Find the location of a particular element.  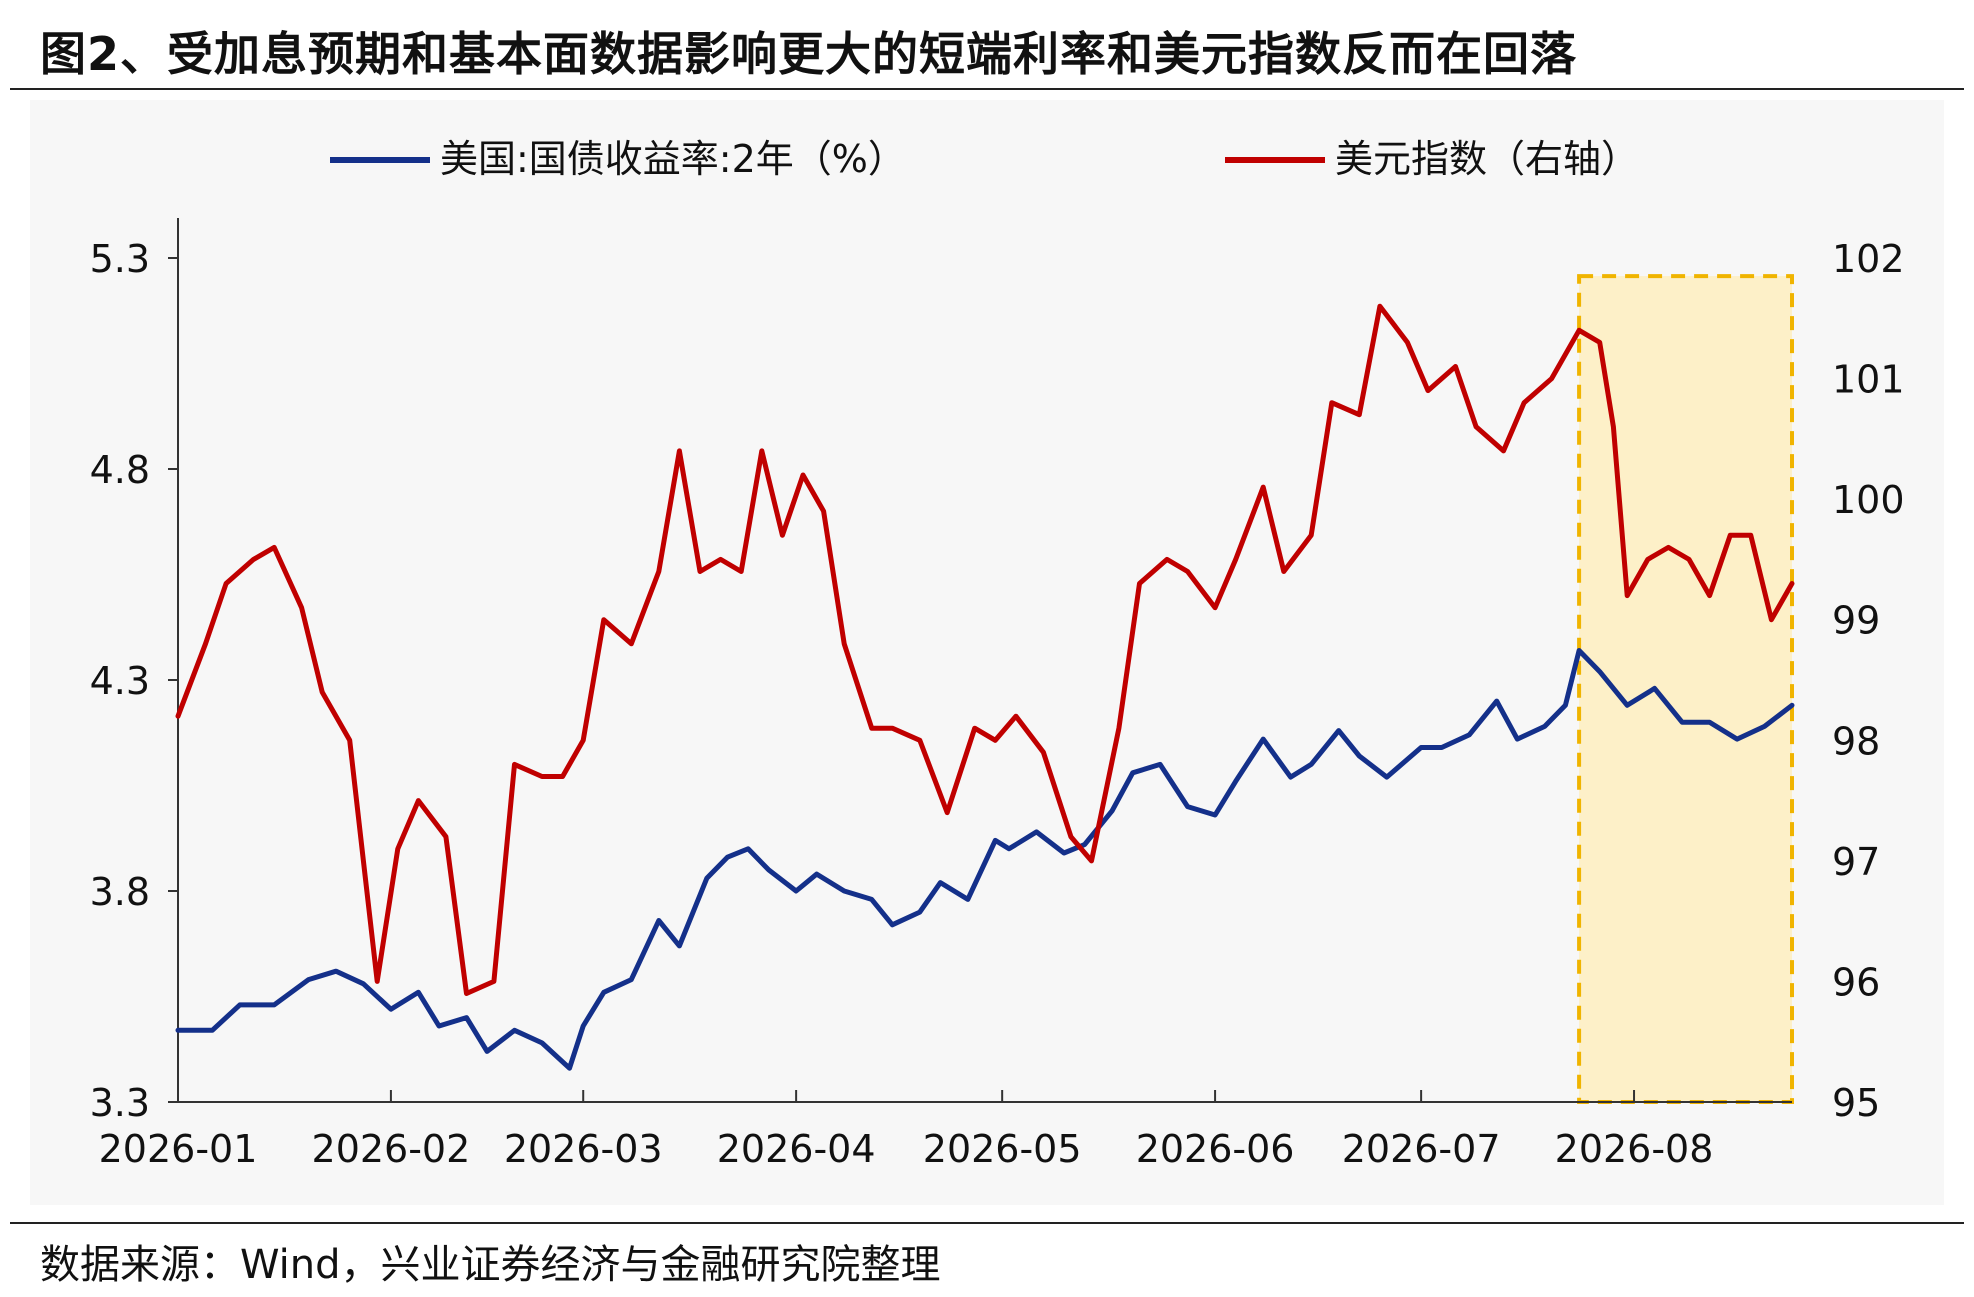

y-right-tick-label: 95 is located at coordinates (1856, 1103).